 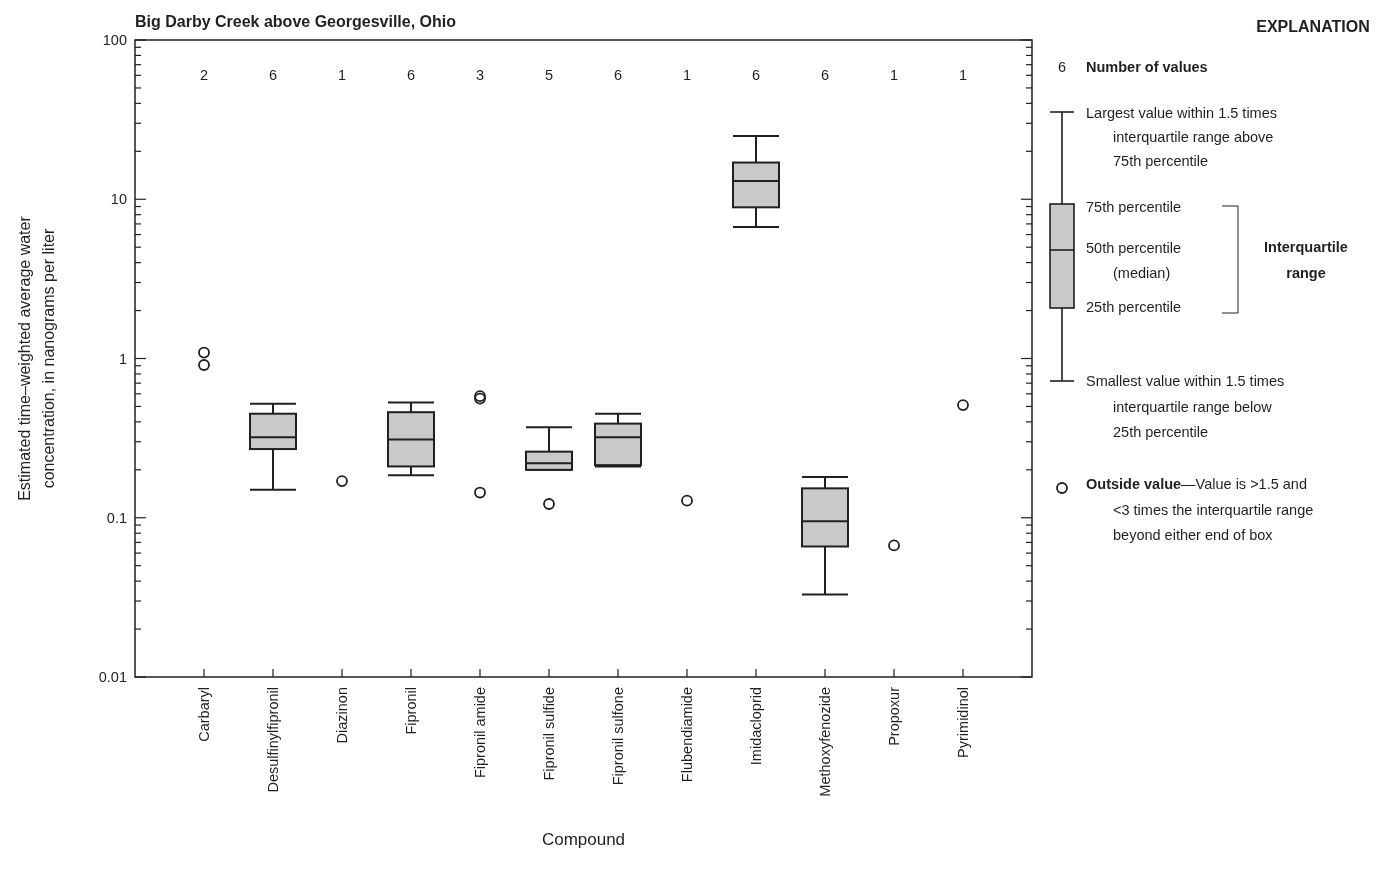 What do you see at coordinates (273, 740) in the screenshot?
I see `x-tick-label: Desulfinylfipronil` at bounding box center [273, 740].